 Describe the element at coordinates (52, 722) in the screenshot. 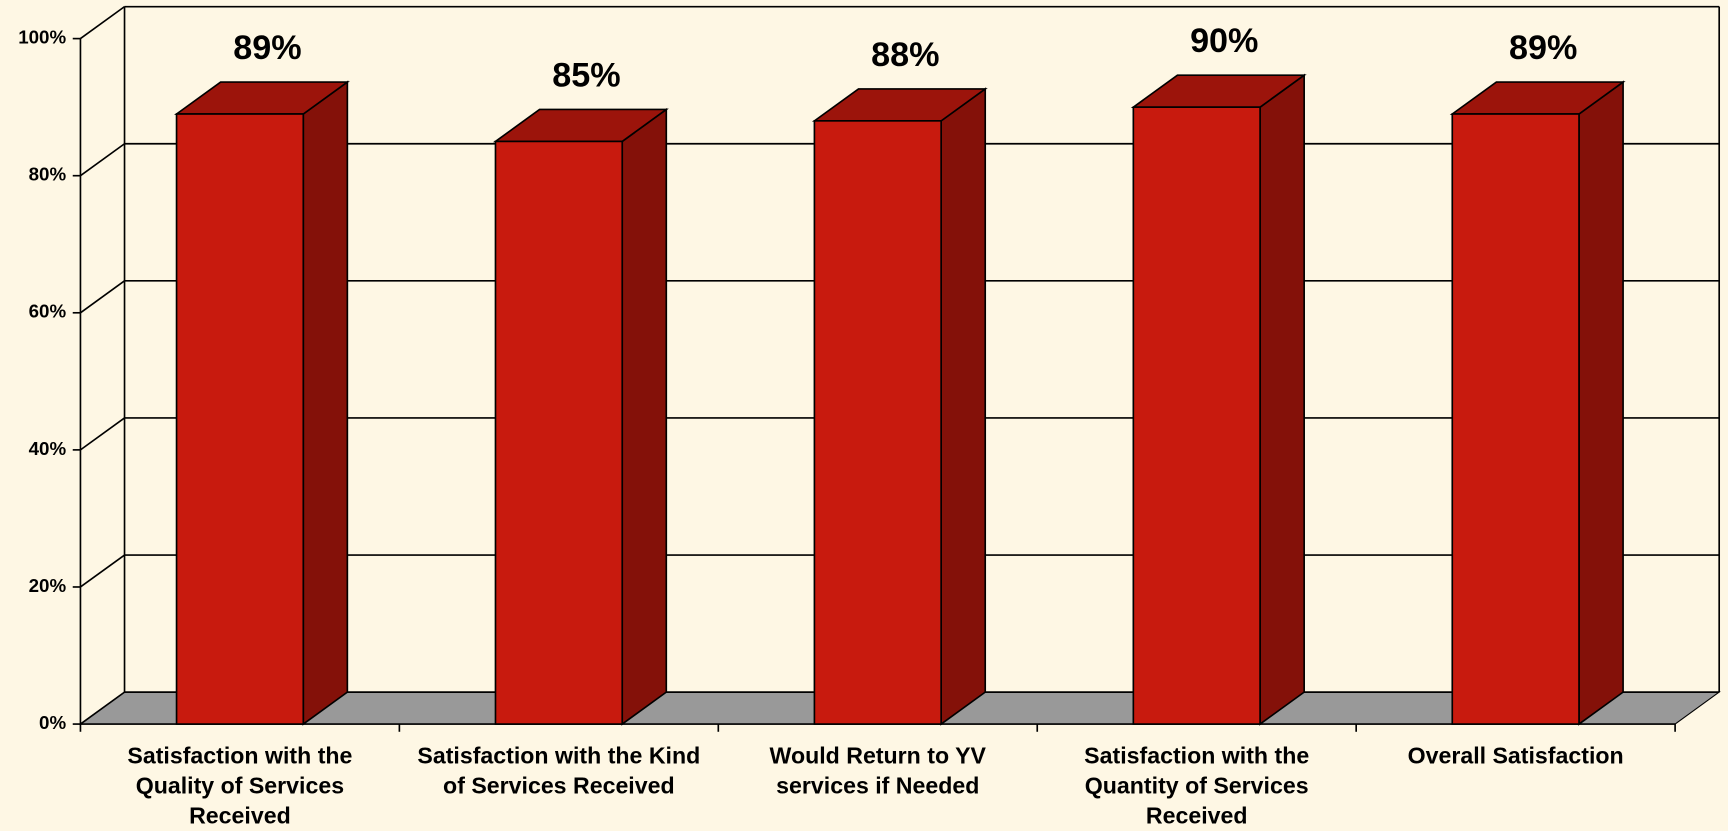

I see `y-tick-label: 0%` at that location.